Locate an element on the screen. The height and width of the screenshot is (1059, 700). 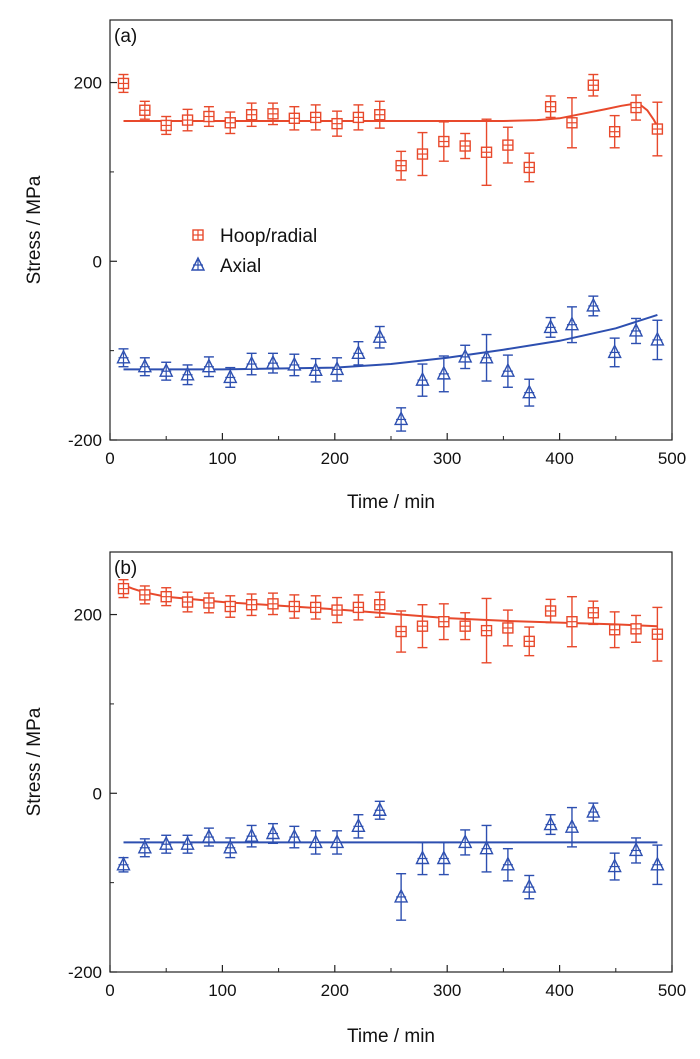
fit-line is located at coordinates (390, 342).